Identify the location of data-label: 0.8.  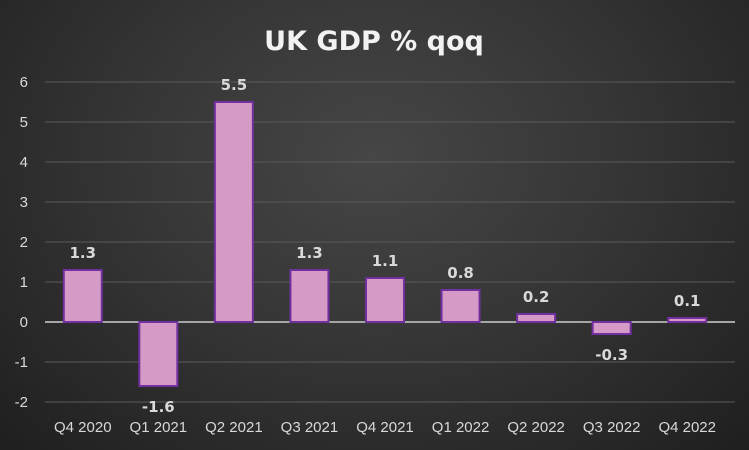
(460, 273).